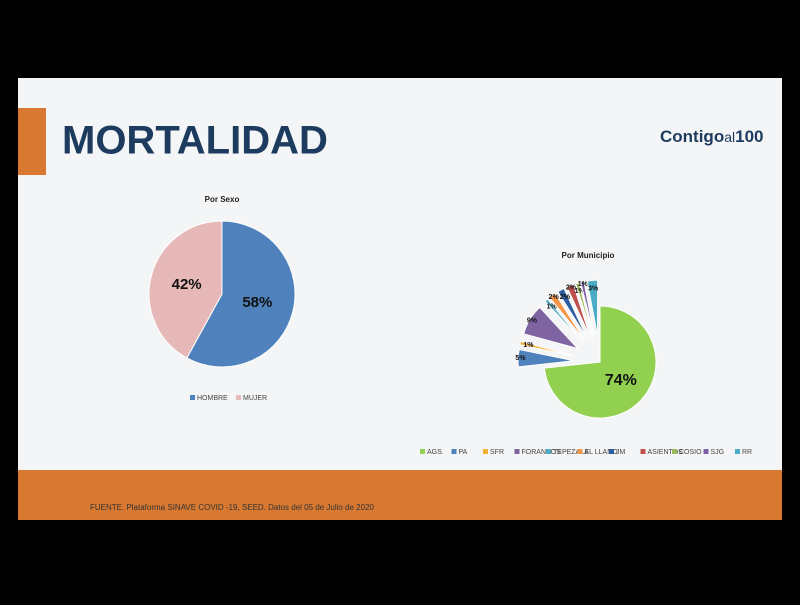  Describe the element at coordinates (666, 452) in the screenshot. I see `legend-label: ASIENTOS` at that location.